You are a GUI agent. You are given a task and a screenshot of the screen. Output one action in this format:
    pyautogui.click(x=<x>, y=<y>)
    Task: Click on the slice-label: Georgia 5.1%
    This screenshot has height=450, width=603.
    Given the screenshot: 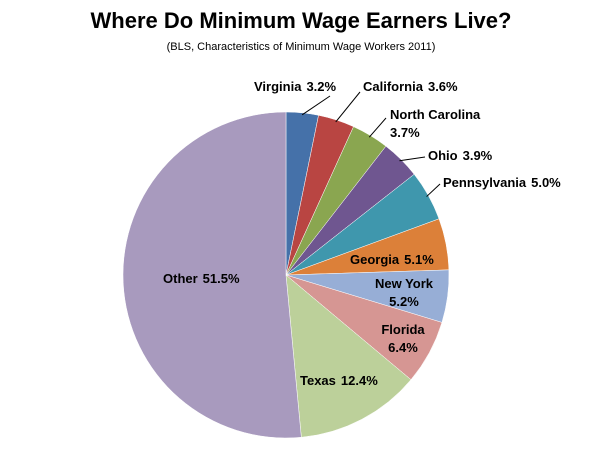 What is the action you would take?
    pyautogui.click(x=392, y=259)
    